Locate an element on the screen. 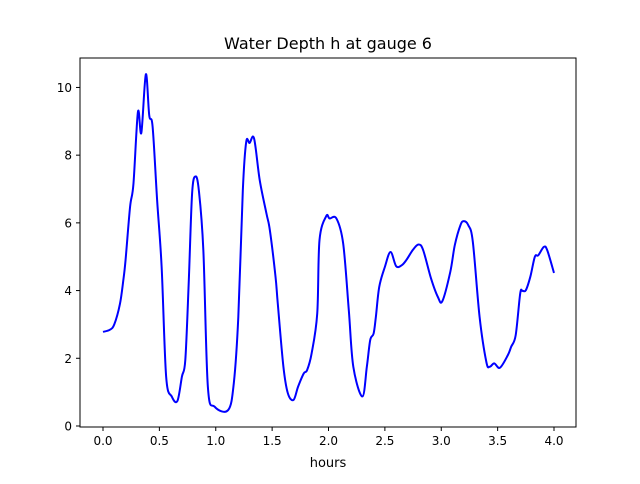  x-tick-label: 1.5 is located at coordinates (272, 441).